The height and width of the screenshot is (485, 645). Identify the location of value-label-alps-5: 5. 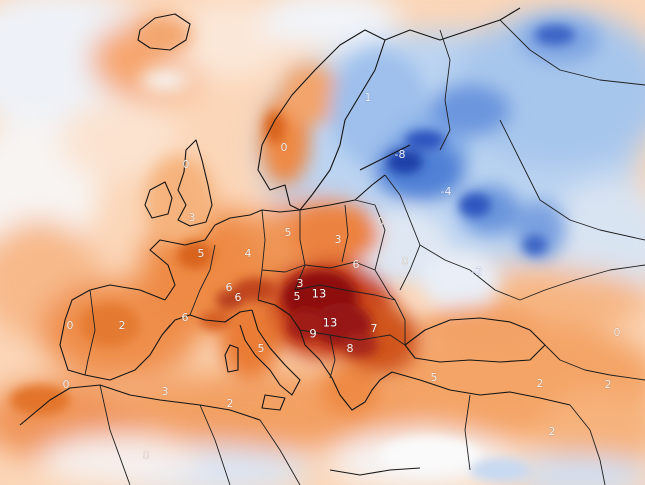
(297, 296).